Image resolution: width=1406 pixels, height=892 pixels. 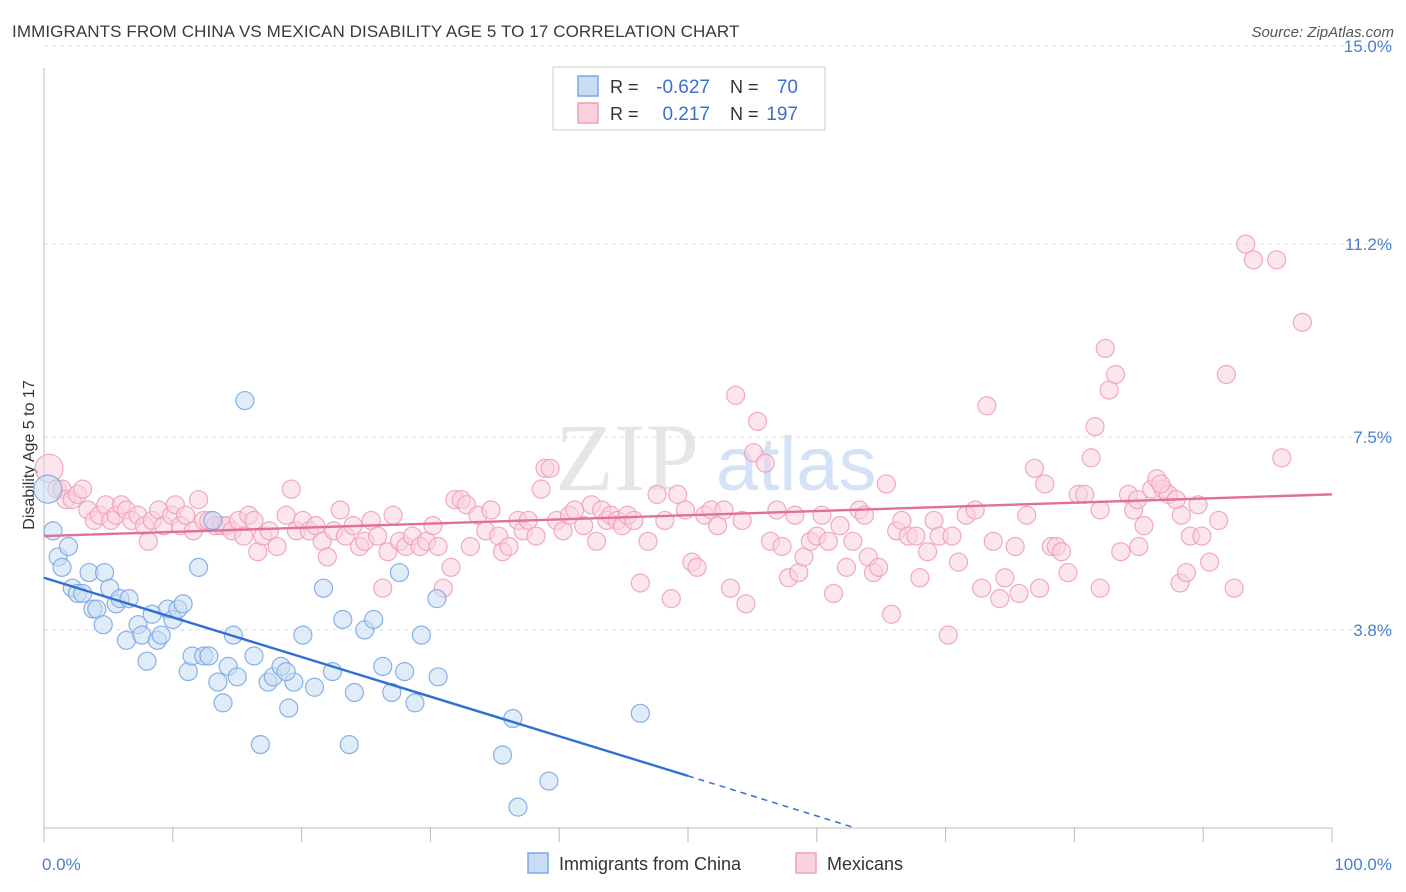 What do you see at coordinates (744, 114) in the screenshot?
I see `legend-n-label-mexicans: N =` at bounding box center [744, 114].